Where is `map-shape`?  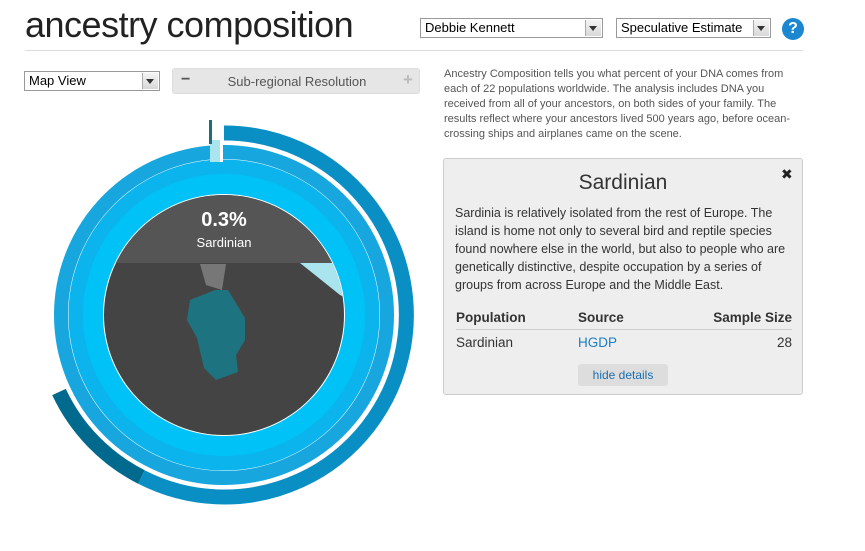
map-shape is located at coordinates (213, 277).